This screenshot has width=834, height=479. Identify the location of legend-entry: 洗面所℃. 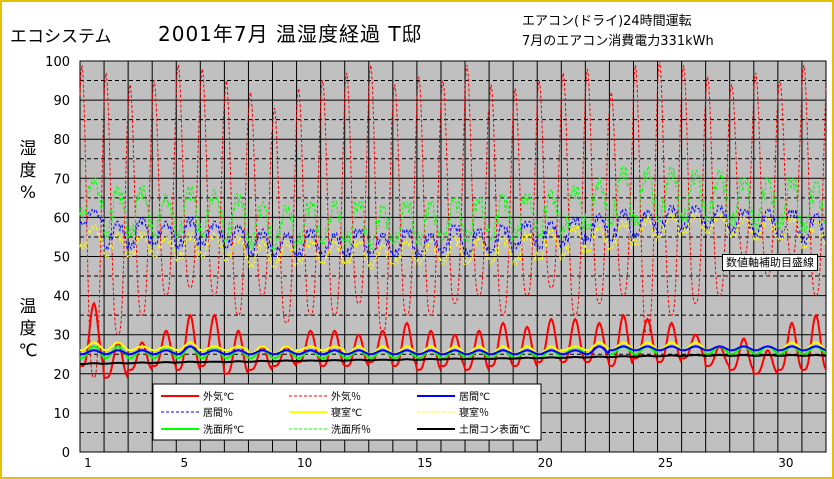
(223, 430).